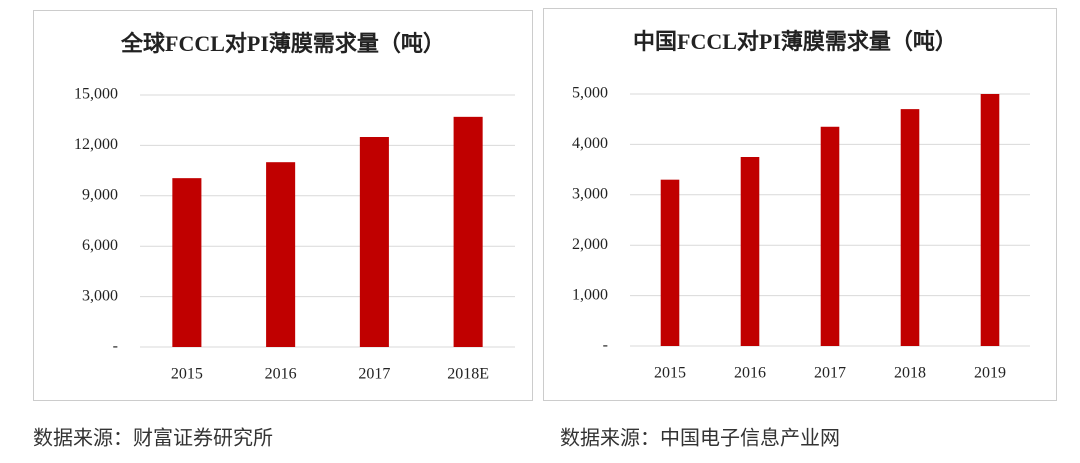 The width and height of the screenshot is (1080, 463). What do you see at coordinates (590, 294) in the screenshot?
I see `y-tick-label: 1,000` at bounding box center [590, 294].